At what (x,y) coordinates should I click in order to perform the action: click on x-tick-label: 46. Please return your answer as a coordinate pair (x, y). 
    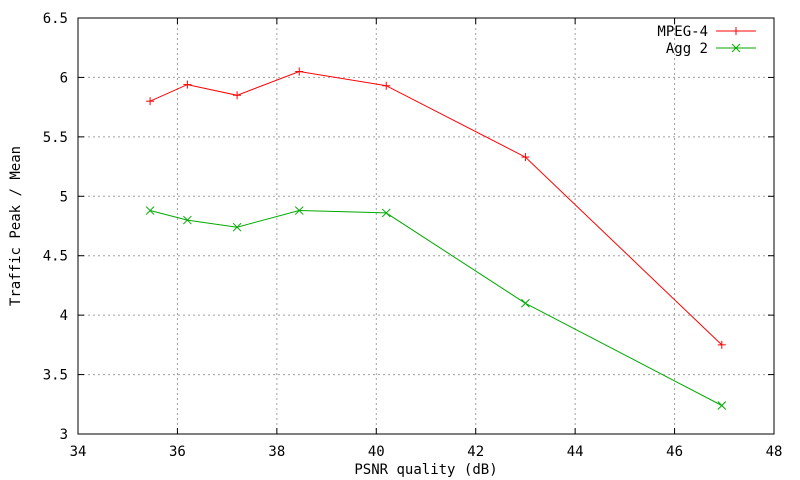
    Looking at the image, I should click on (674, 452).